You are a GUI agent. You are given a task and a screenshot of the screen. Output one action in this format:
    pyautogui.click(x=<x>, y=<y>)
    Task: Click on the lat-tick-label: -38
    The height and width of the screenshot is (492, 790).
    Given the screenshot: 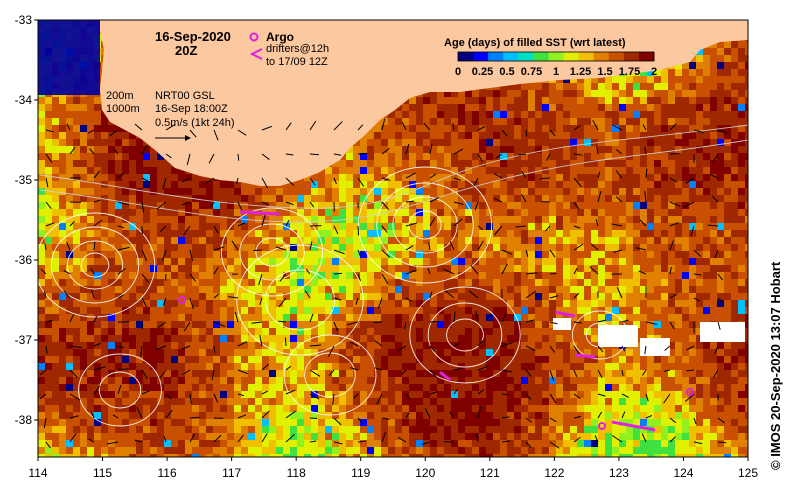 What is the action you would take?
    pyautogui.click(x=24, y=420)
    